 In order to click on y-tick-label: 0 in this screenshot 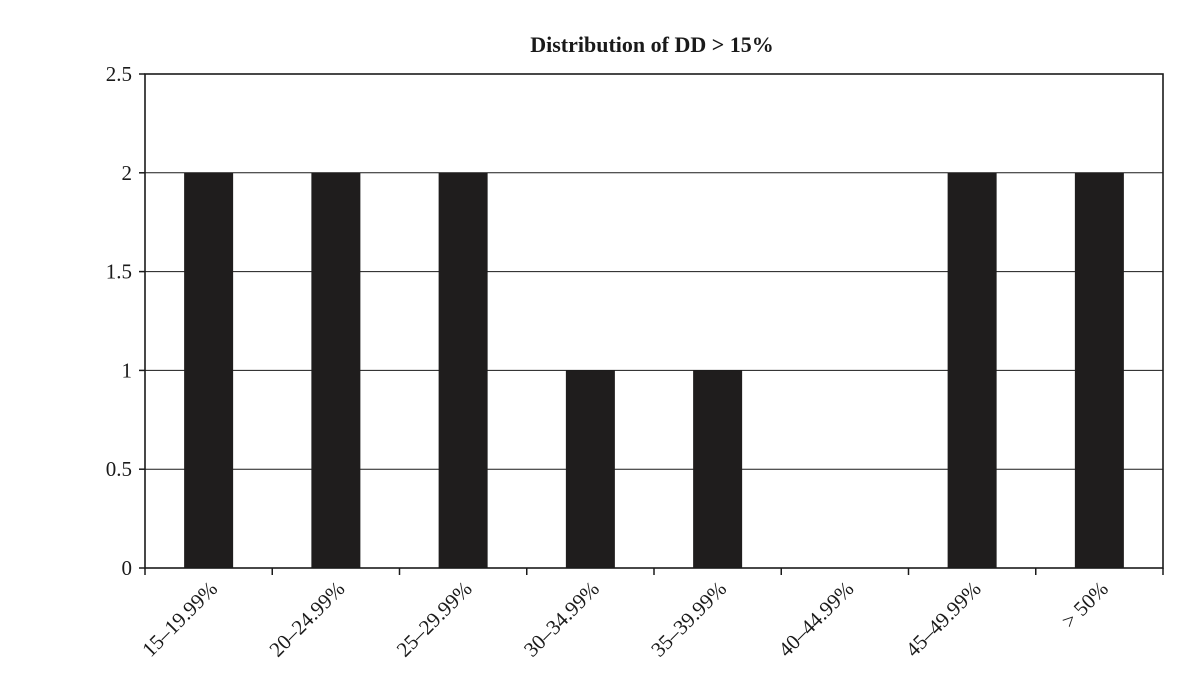, I will do `click(127, 568)`.